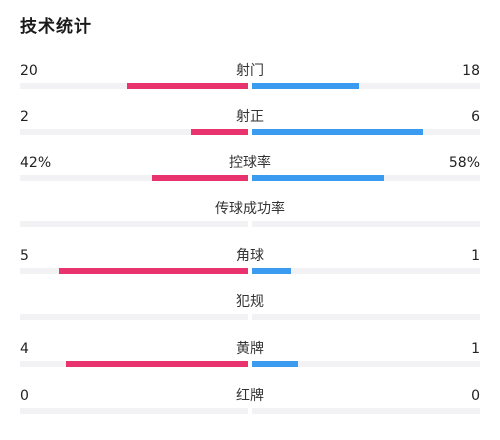 This screenshot has height=440, width=500. I want to click on stat-label: 黄牌, so click(250, 349).